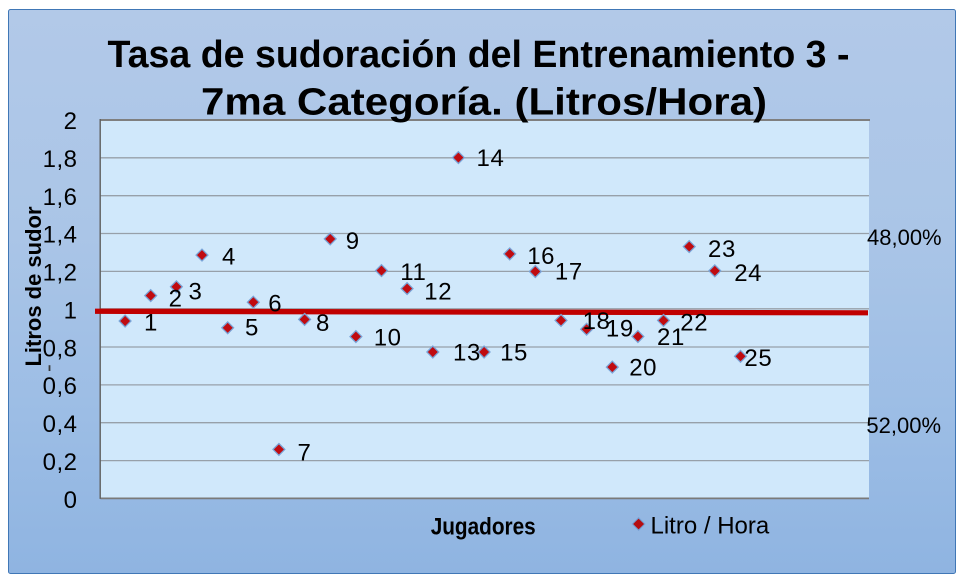 This screenshot has width=969, height=583. What do you see at coordinates (467, 352) in the screenshot?
I see `svg-text: 13` at bounding box center [467, 352].